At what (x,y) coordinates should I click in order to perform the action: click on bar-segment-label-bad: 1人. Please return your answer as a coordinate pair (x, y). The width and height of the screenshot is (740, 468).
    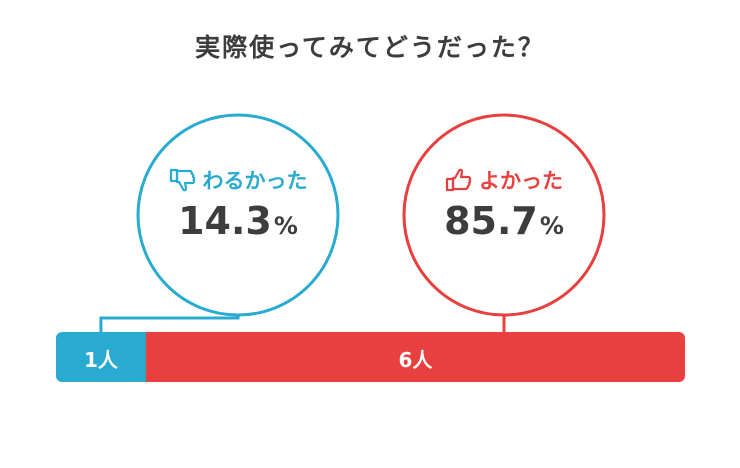
    Looking at the image, I should click on (100, 360).